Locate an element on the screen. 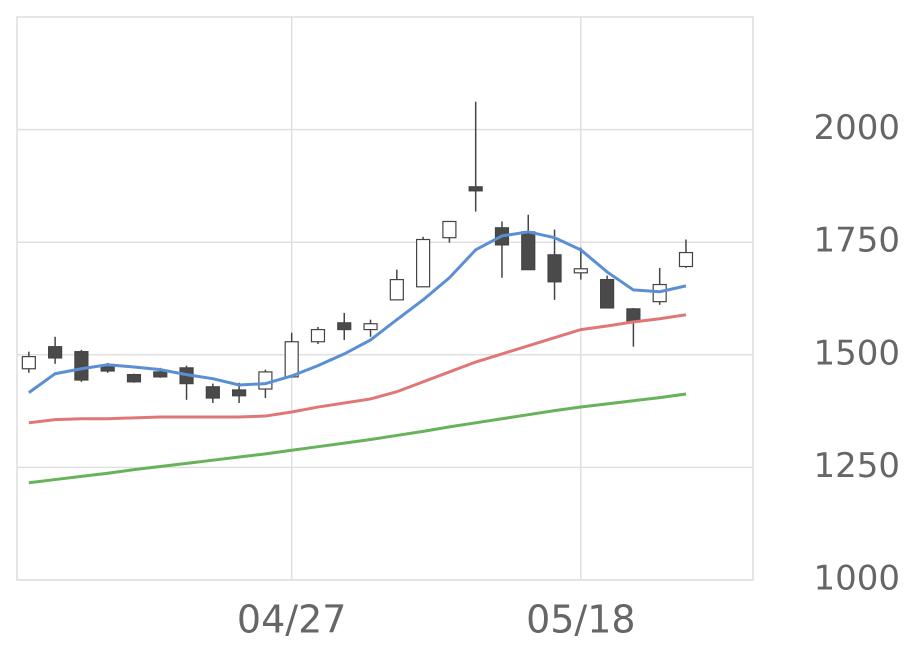 This screenshot has width=920, height=669. y-tick-label: 1250 is located at coordinates (856, 466).